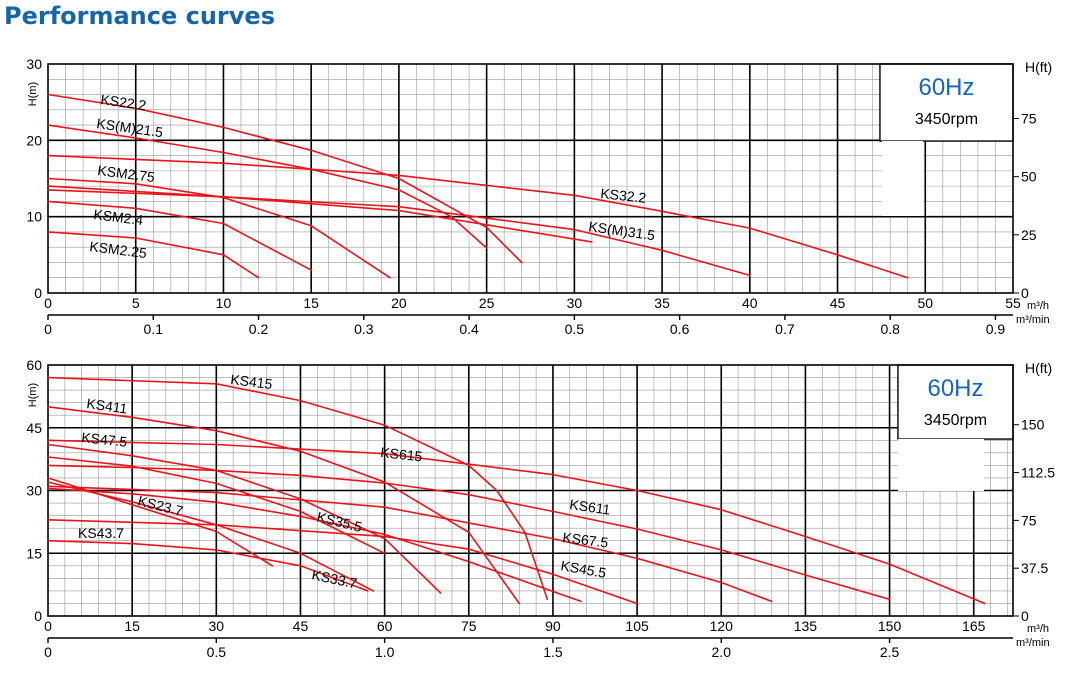  Describe the element at coordinates (34, 365) in the screenshot. I see `y-tick-label: 60` at that location.